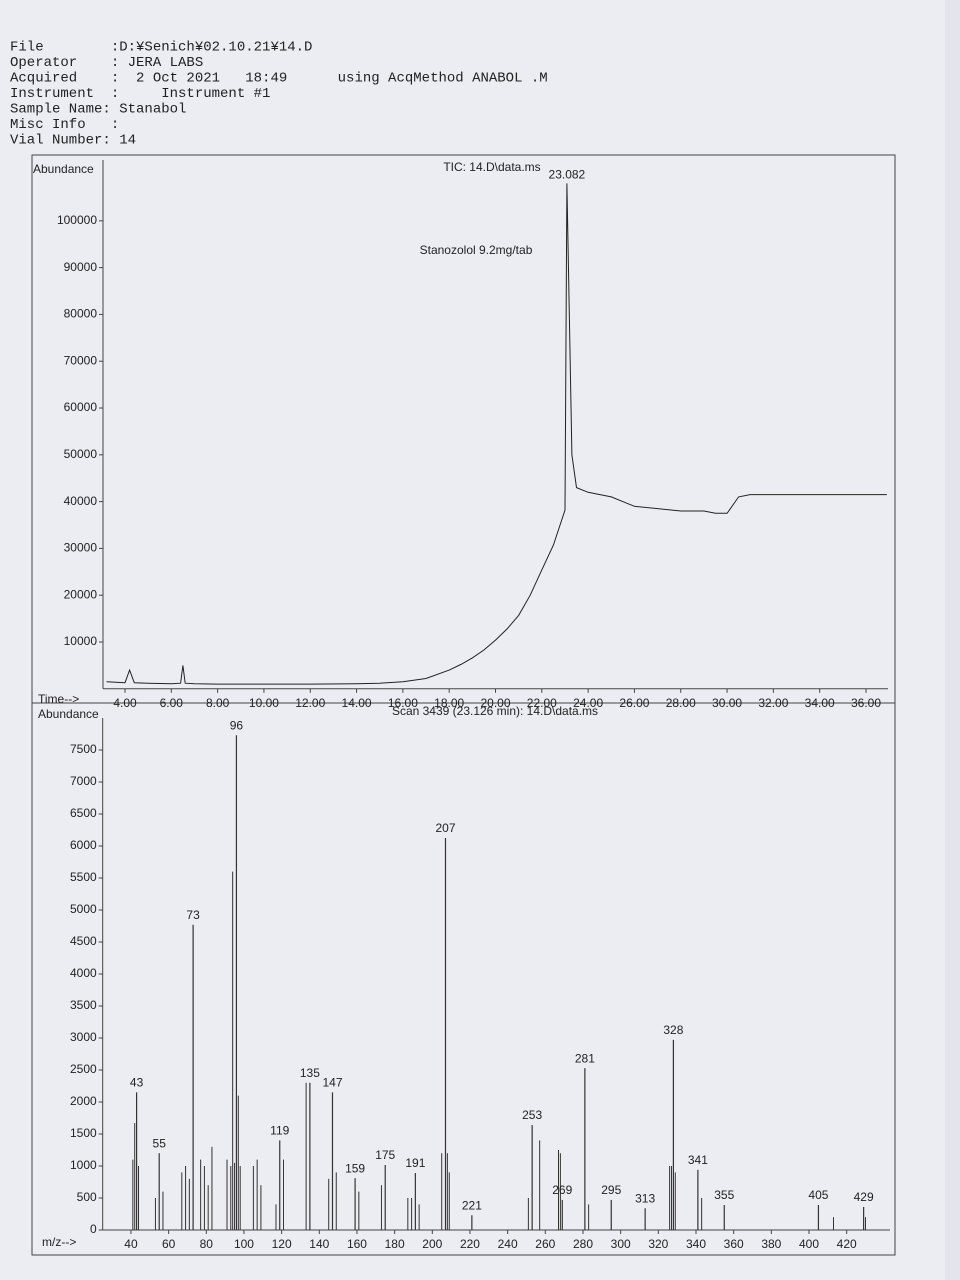 The width and height of the screenshot is (960, 1280). Describe the element at coordinates (59, 1242) in the screenshot. I see `x-axis-label: m/z-->` at that location.